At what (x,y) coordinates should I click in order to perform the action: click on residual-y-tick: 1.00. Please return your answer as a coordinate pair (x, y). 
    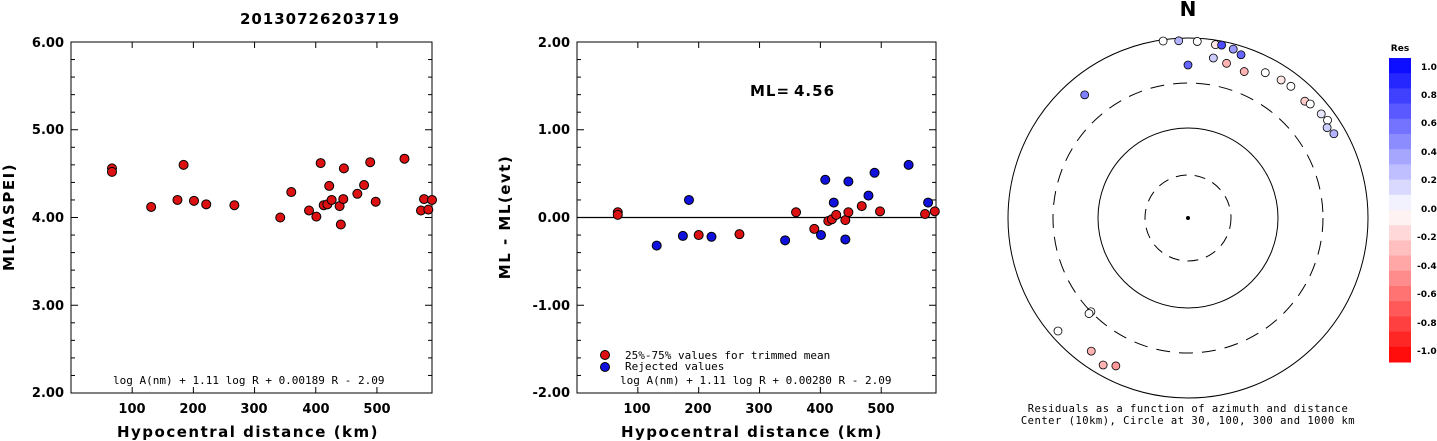
    Looking at the image, I should click on (554, 130).